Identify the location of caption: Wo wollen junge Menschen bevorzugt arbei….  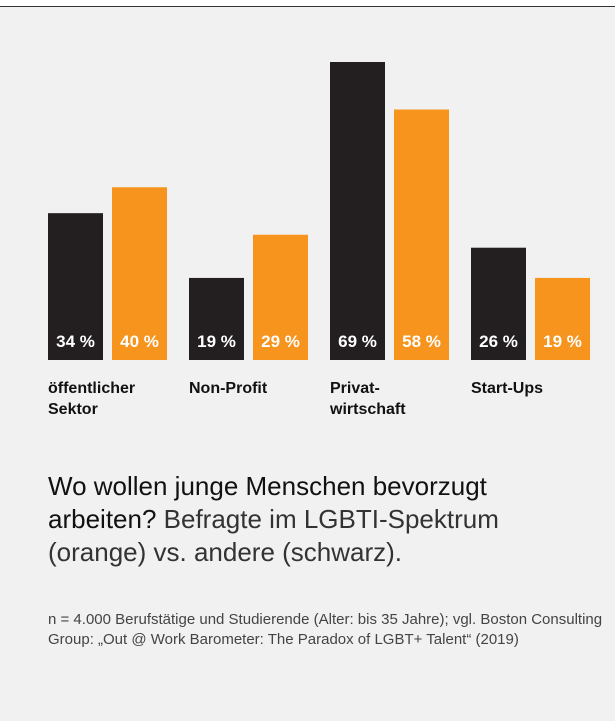
(318, 519).